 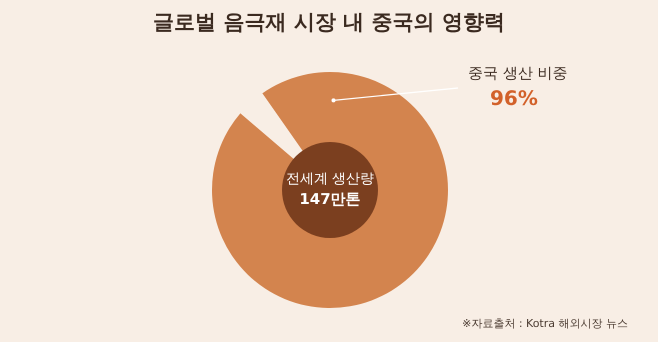 What do you see at coordinates (518, 73) in the screenshot?
I see `slice-label: 중국 생산 비중` at bounding box center [518, 73].